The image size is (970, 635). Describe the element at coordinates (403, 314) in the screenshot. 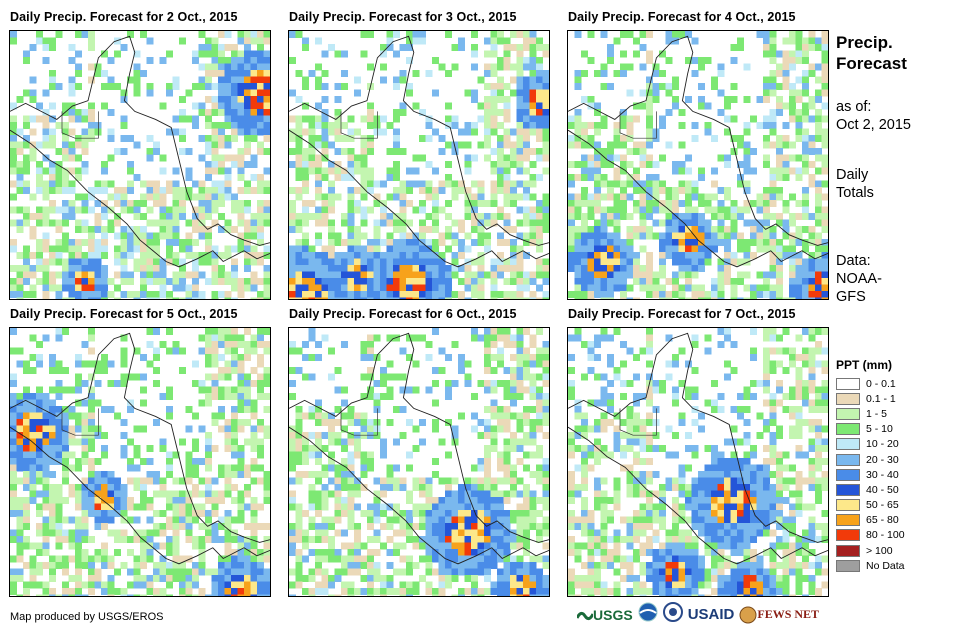

I see `panel-title-5: Daily Precip. Forecast for 6 Oct., 2015` at that location.